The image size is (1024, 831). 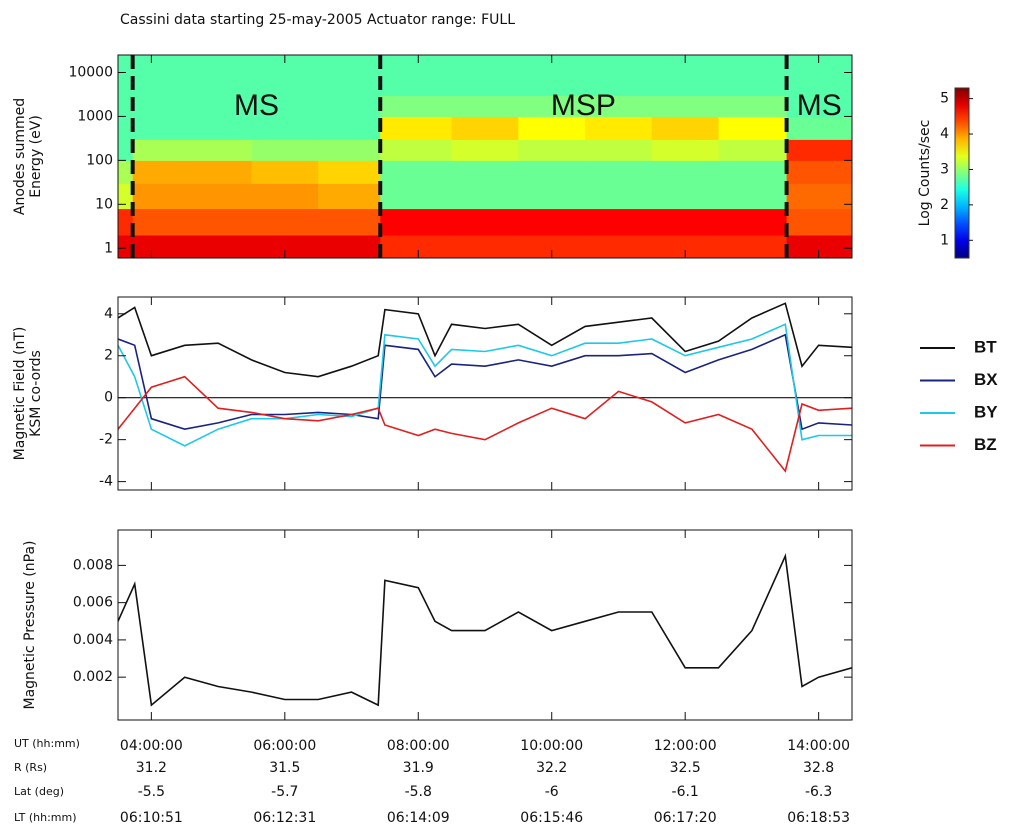 What do you see at coordinates (93, 603) in the screenshot?
I see `y-tick-label: 0.006` at bounding box center [93, 603].